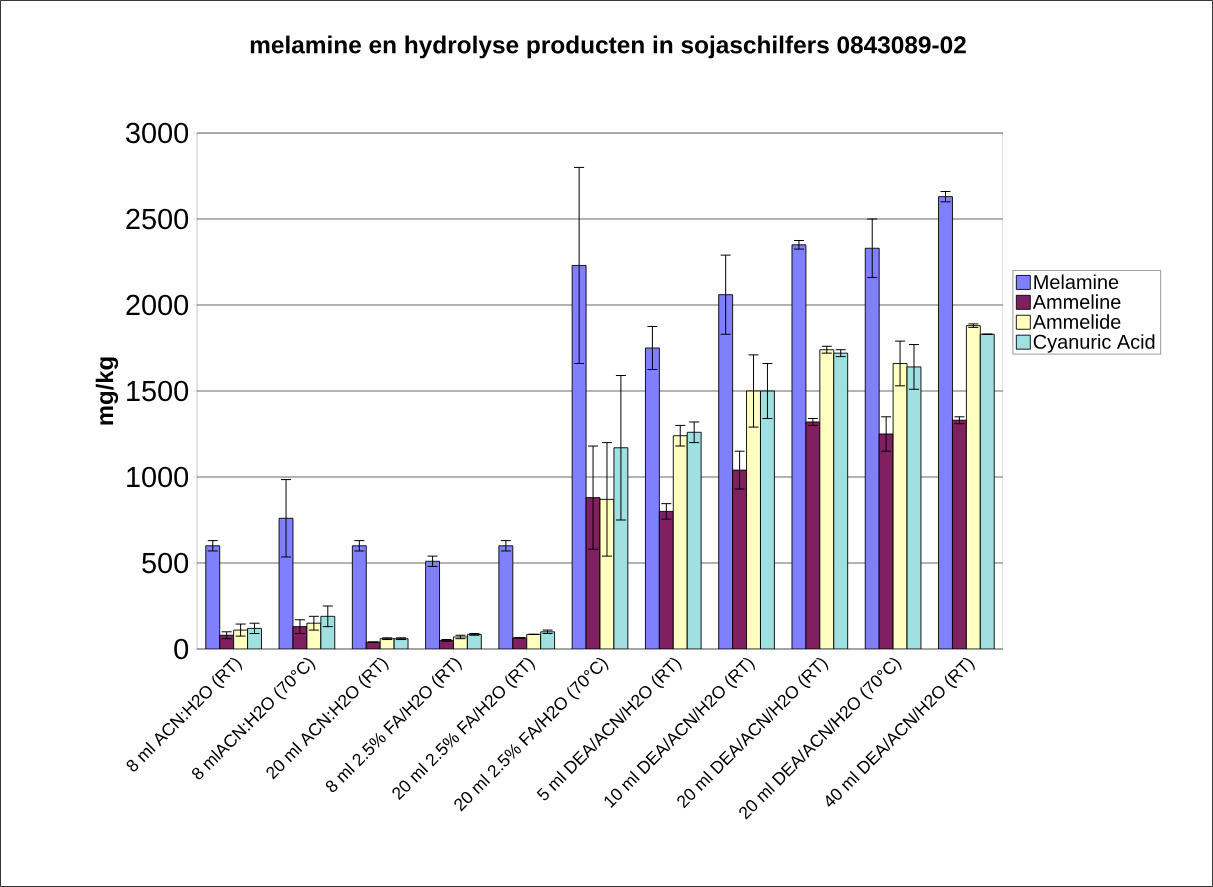 This screenshot has height=887, width=1213. What do you see at coordinates (157, 133) in the screenshot?
I see `y-tick-label: 3000` at bounding box center [157, 133].